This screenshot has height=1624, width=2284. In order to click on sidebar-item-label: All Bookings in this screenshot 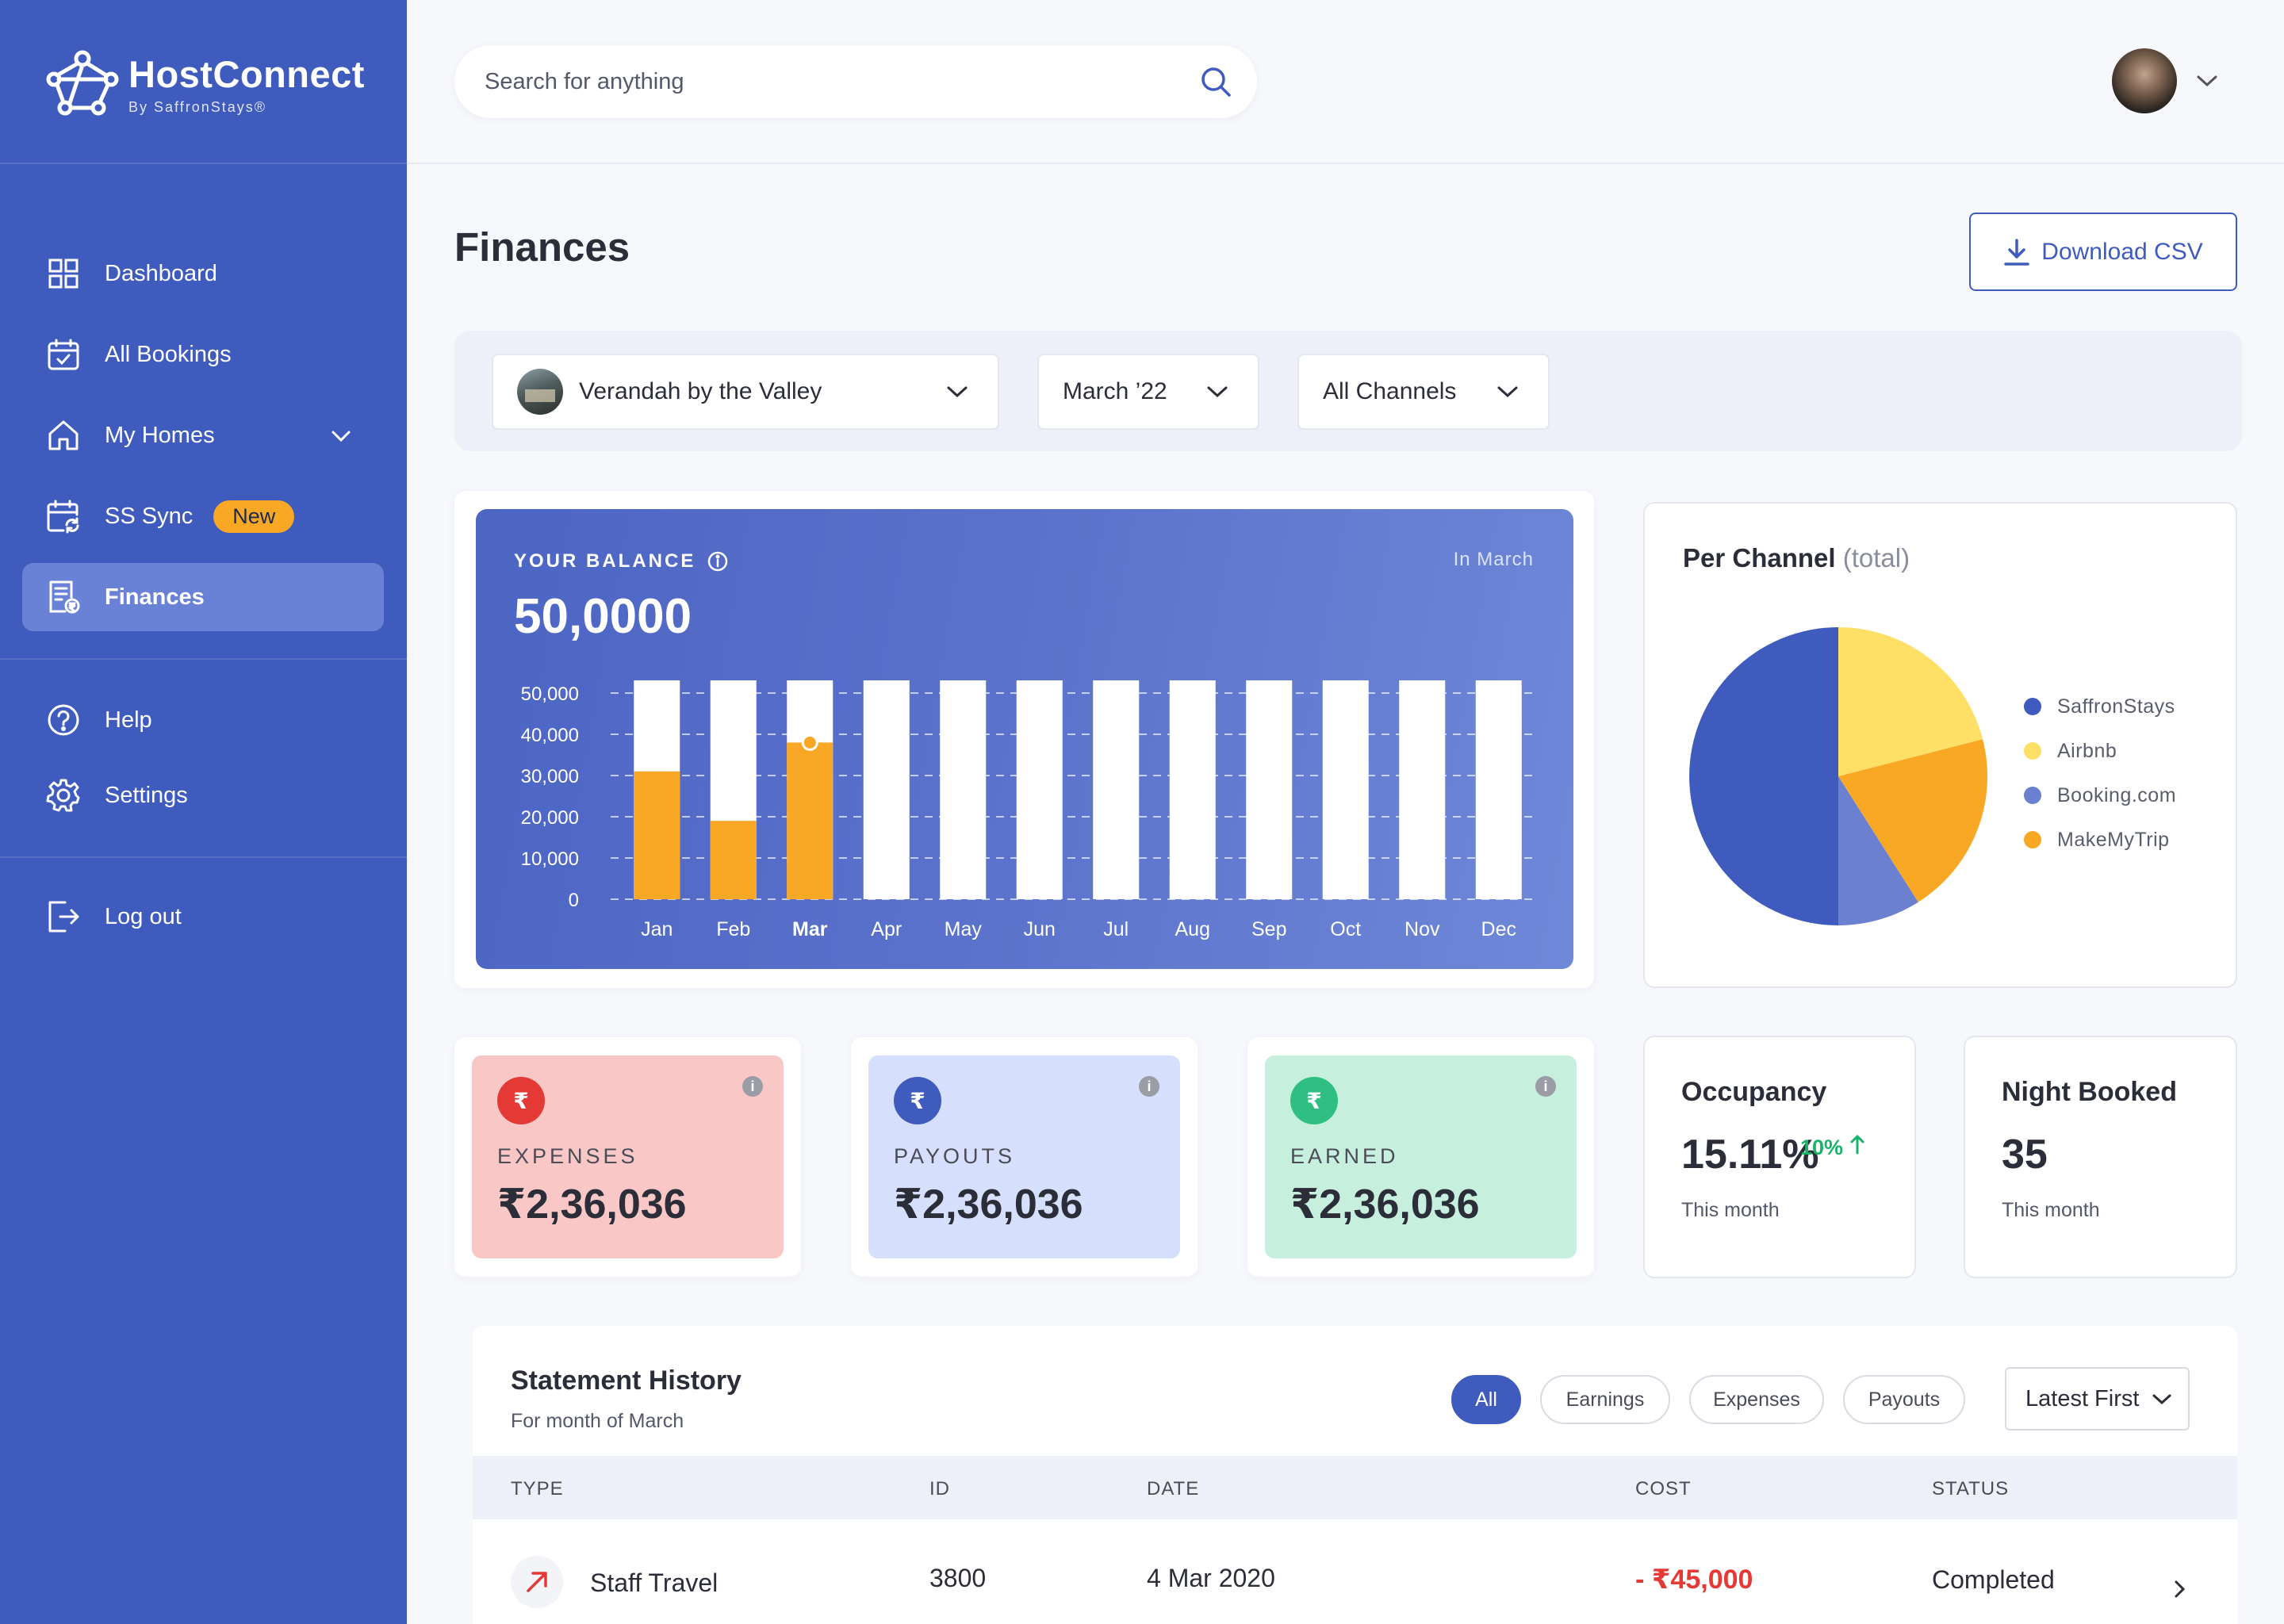, I will do `click(168, 354)`.